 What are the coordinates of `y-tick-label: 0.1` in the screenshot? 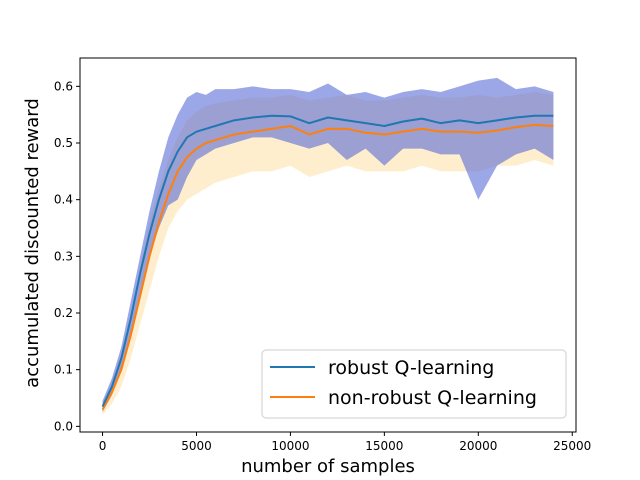 It's located at (63, 370).